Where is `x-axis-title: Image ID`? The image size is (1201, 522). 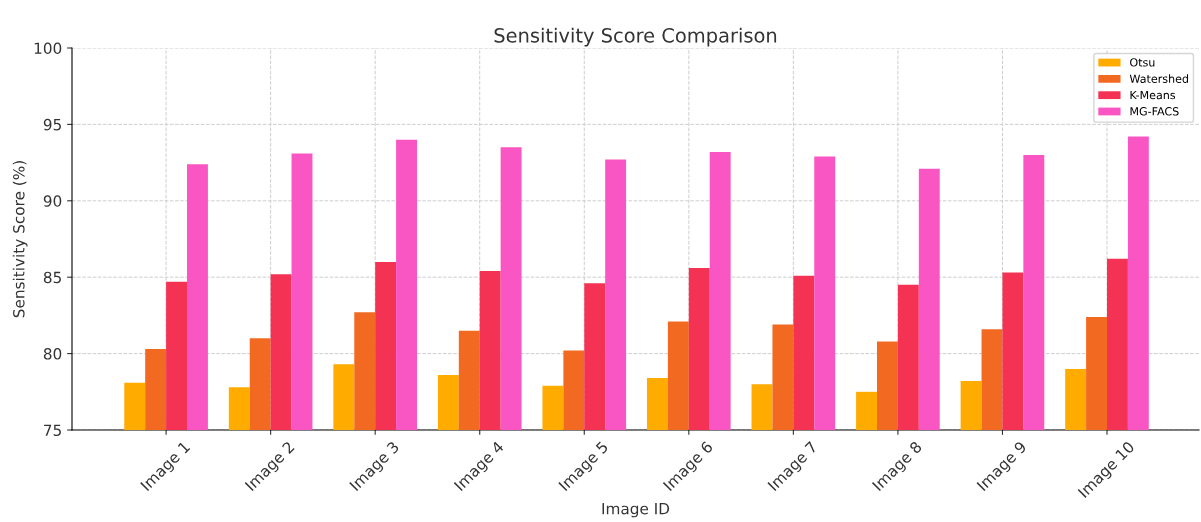 x-axis-title: Image ID is located at coordinates (636, 510).